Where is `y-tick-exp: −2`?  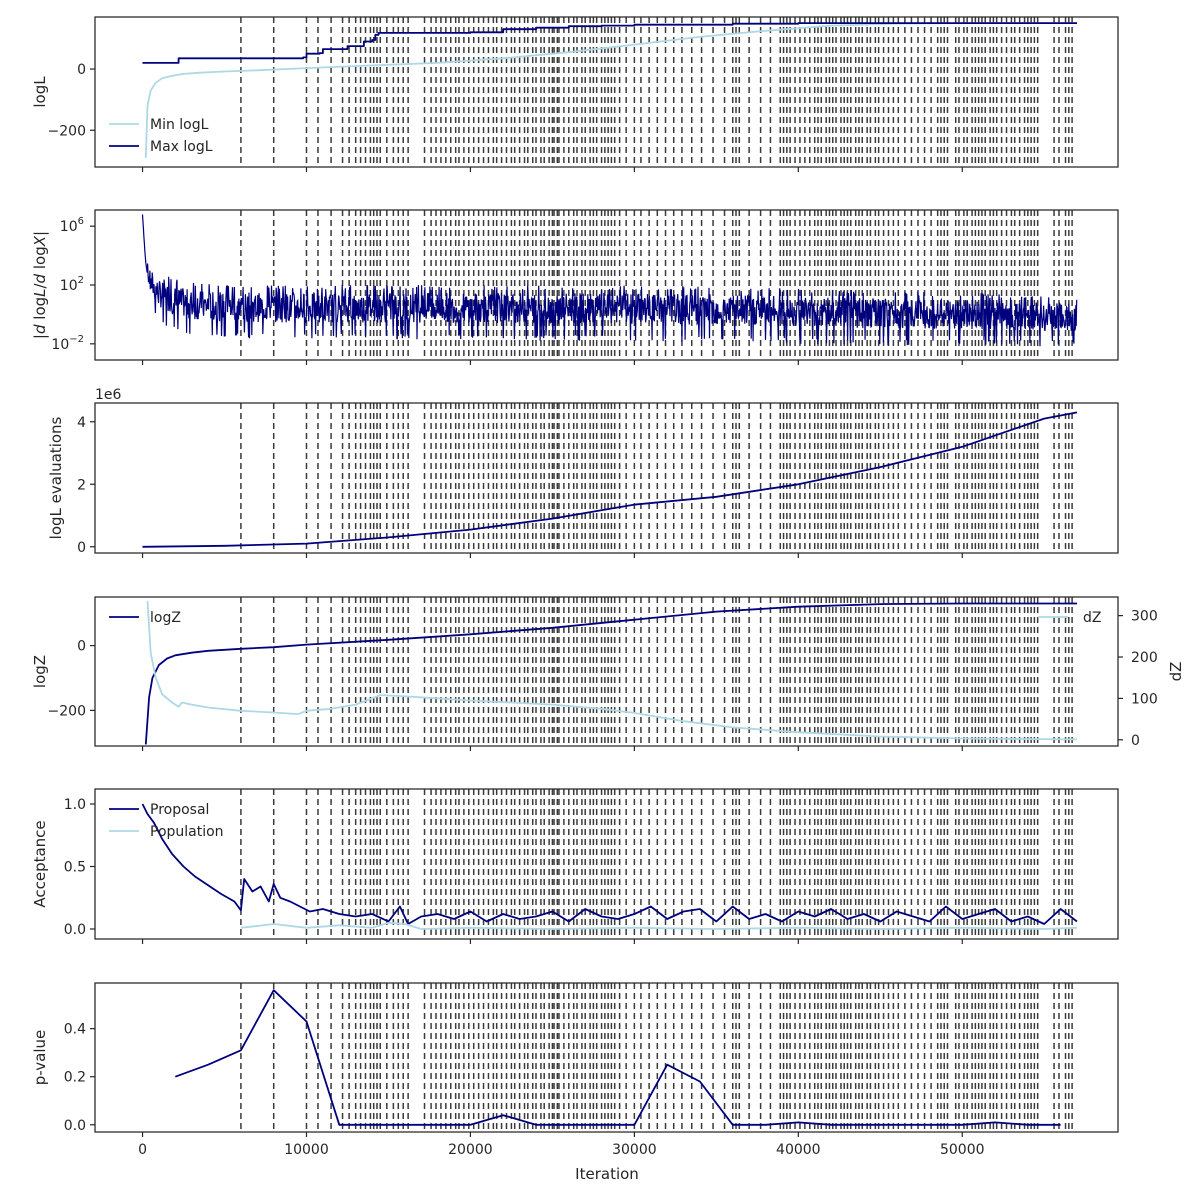
y-tick-exp: −2 is located at coordinates (76, 339).